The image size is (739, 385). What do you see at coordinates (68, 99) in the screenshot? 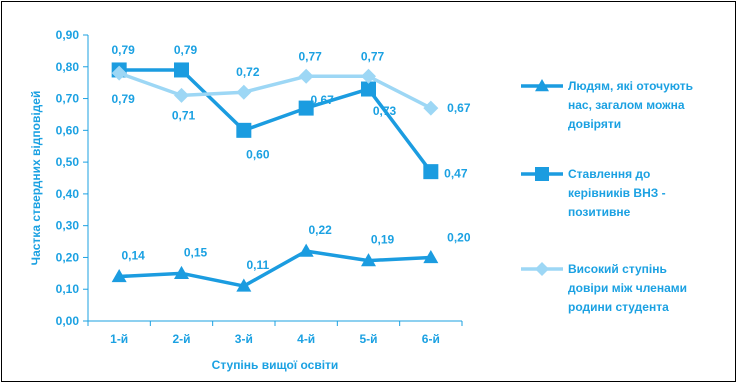
I see `y-tick-label: 0,70` at bounding box center [68, 99].